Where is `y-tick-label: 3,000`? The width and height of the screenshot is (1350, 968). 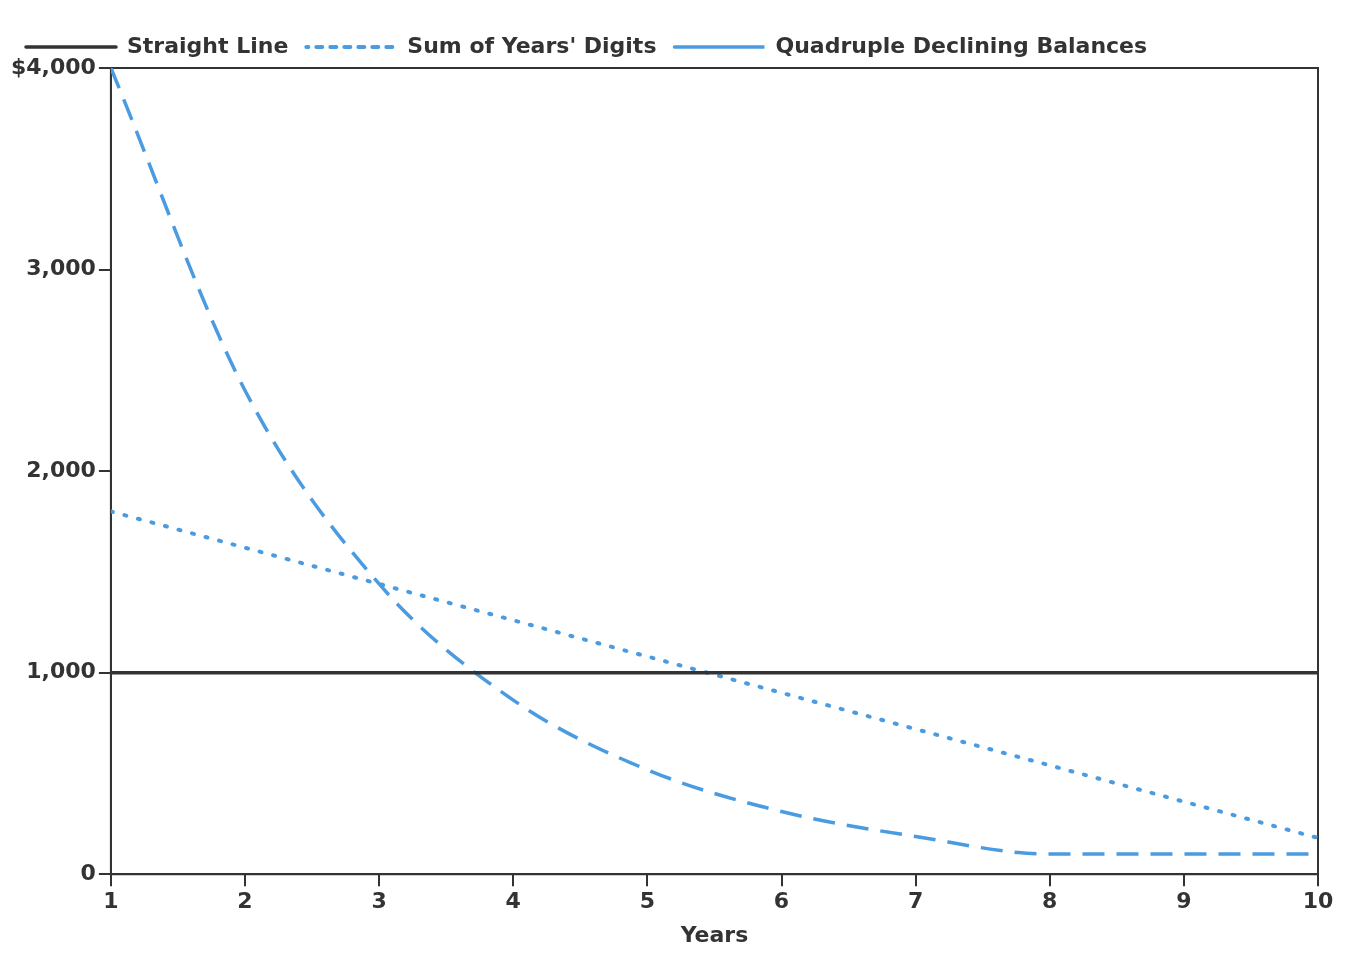
y-tick-label: 3,000 is located at coordinates (61, 268).